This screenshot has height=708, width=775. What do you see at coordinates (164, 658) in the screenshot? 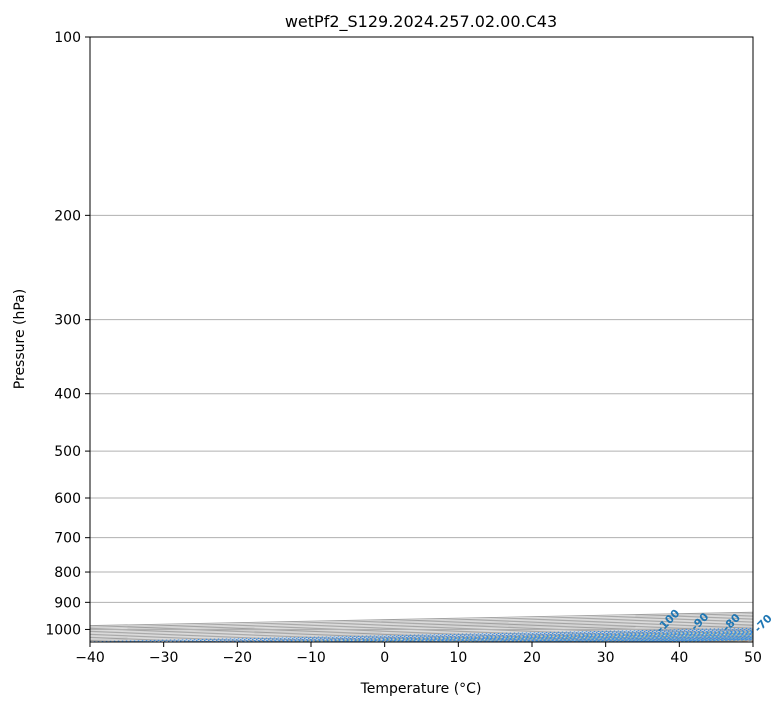
I see `x-tick-label: −30` at bounding box center [164, 658].